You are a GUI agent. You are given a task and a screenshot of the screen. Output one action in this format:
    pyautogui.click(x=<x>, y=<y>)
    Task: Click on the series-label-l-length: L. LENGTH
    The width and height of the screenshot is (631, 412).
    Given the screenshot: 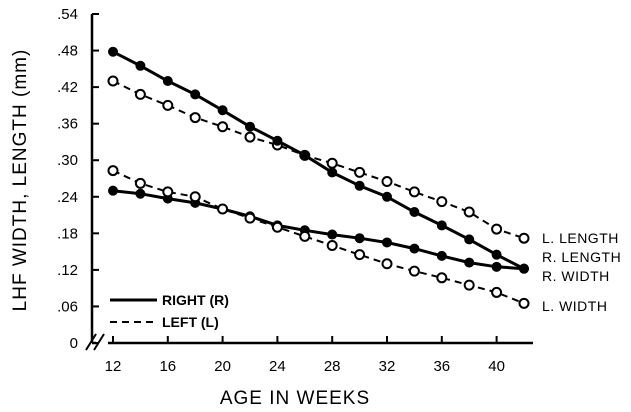 What is the action you would take?
    pyautogui.click(x=580, y=238)
    